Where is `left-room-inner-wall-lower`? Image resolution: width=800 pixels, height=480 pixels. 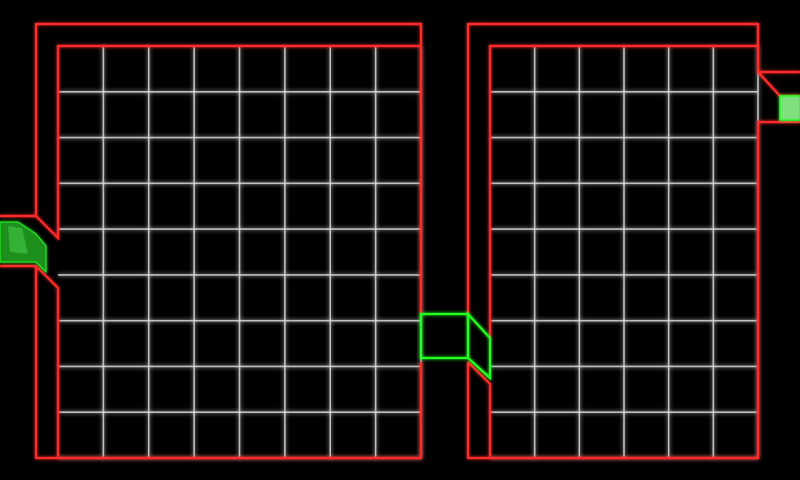 left-room-inner-wall-lower is located at coordinates (47, 361).